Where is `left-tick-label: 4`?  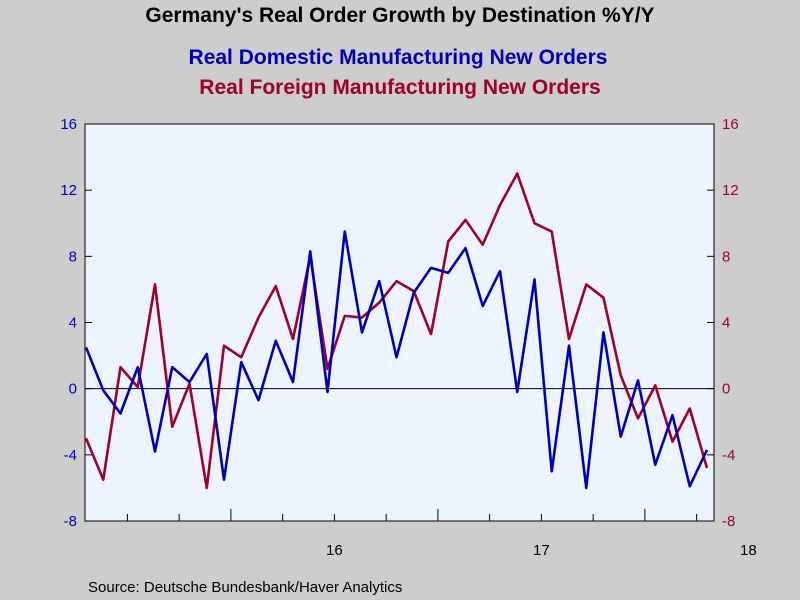 left-tick-label: 4 is located at coordinates (73, 323).